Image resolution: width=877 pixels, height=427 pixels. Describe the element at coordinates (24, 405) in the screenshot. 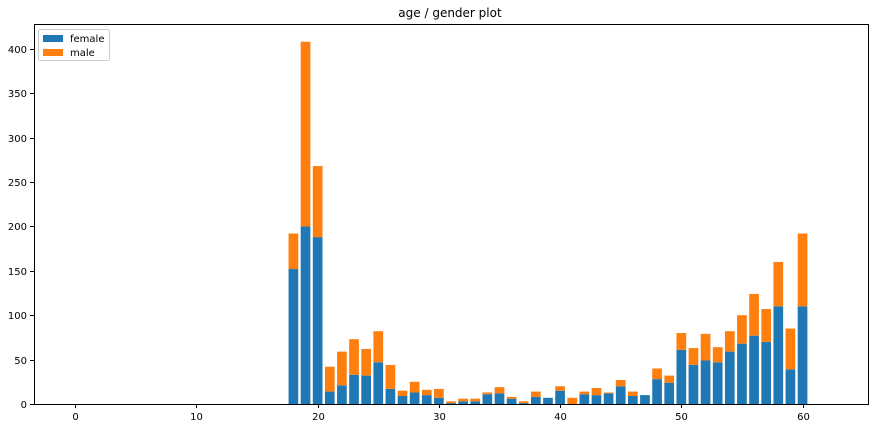

I see `y-tick-label: 0` at that location.